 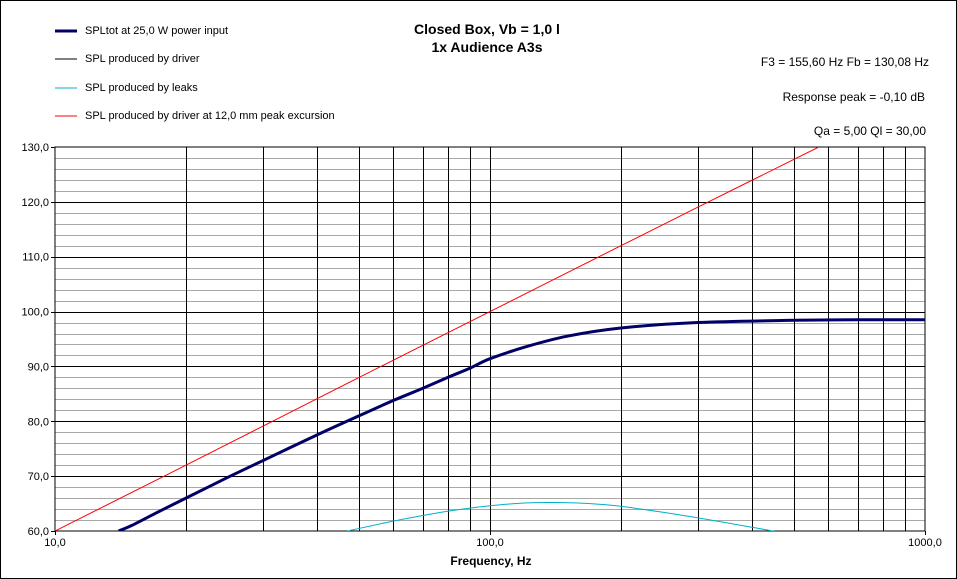 I want to click on legend-label-driver: SPL produced by driver, so click(x=142, y=59).